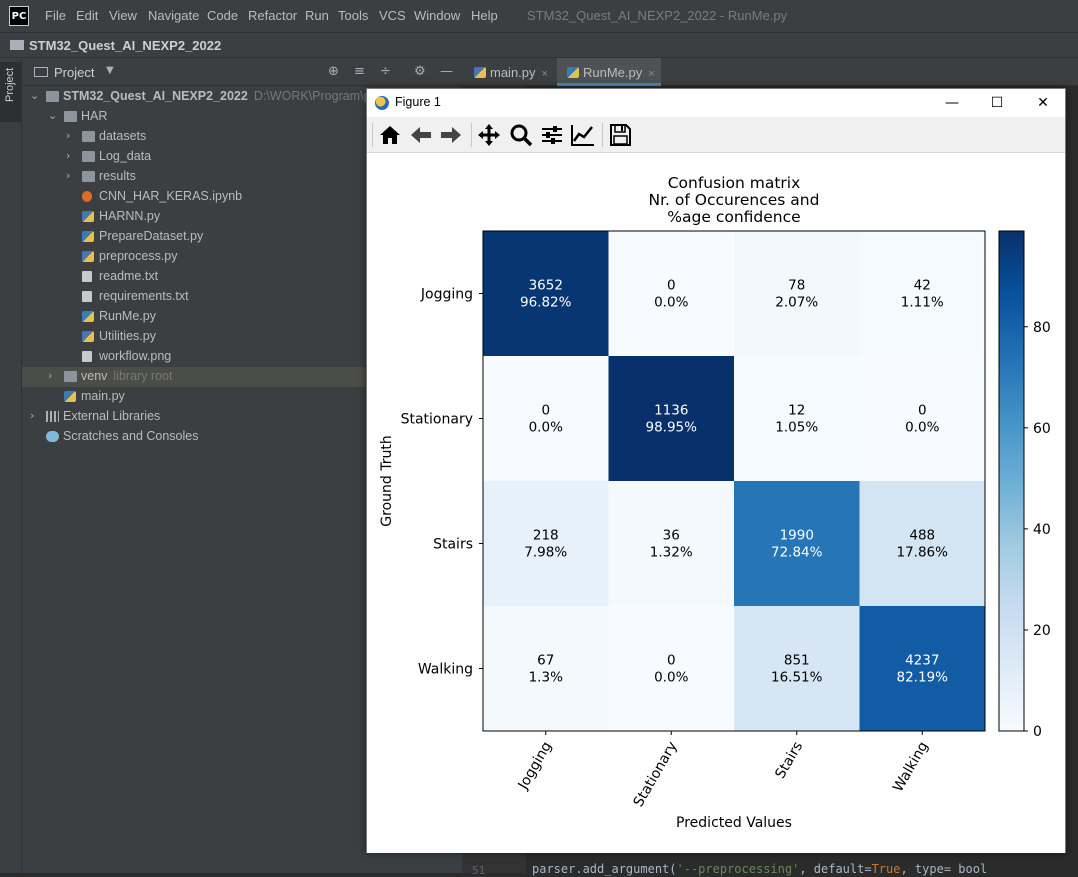 The image size is (1078, 877). Describe the element at coordinates (242, 357) in the screenshot. I see `tree-item: workflow.png` at that location.